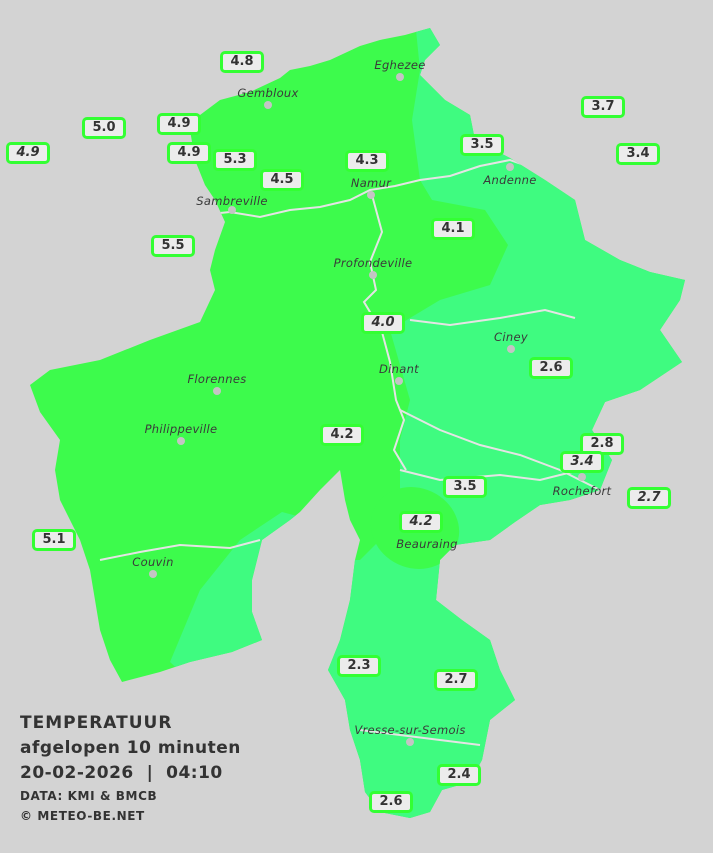  I want to click on river-viroin, so click(180, 550).